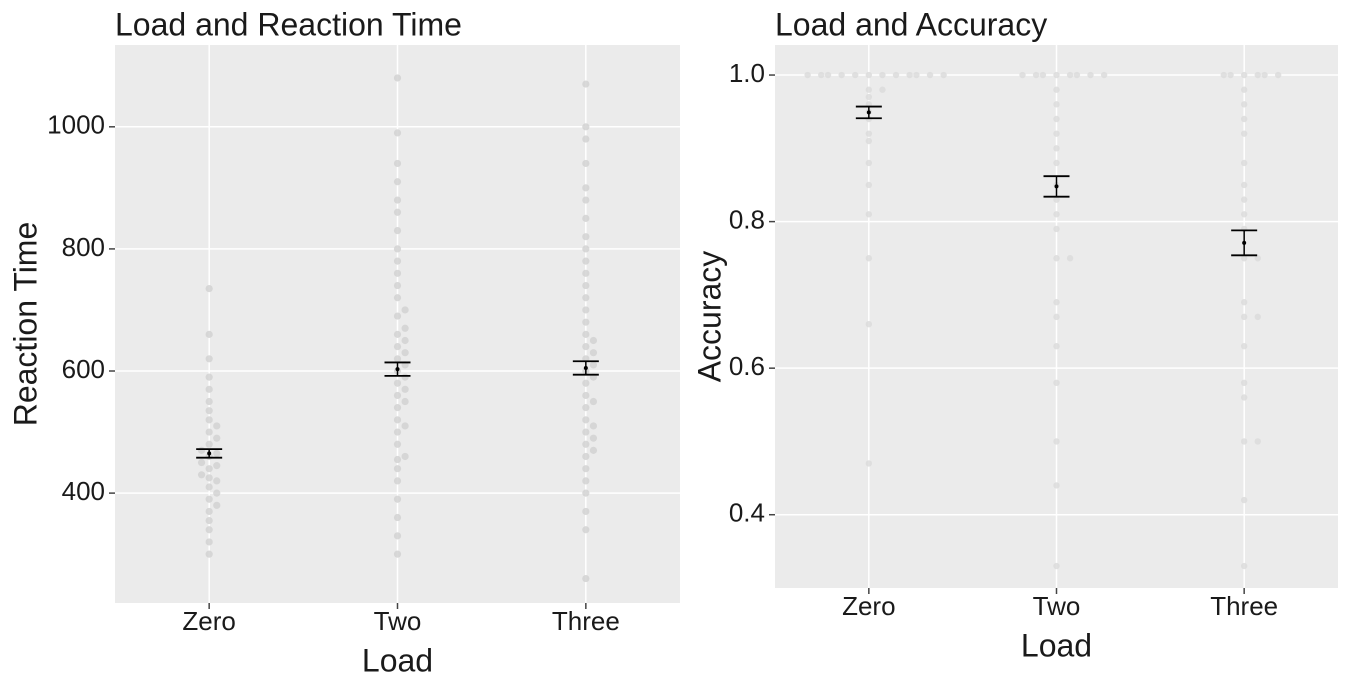 The width and height of the screenshot is (1347, 681). Describe the element at coordinates (747, 73) in the screenshot. I see `y-tick-label: 1.0` at that location.